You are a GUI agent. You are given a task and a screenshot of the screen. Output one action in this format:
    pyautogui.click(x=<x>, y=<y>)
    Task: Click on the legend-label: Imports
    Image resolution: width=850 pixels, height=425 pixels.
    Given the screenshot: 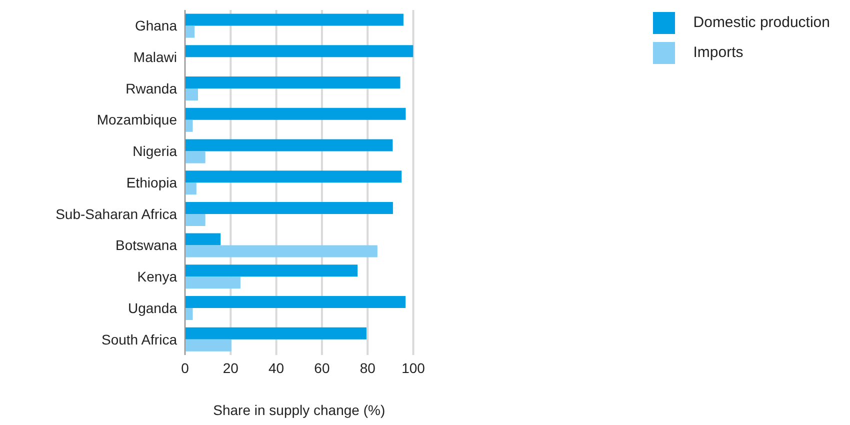 What is the action you would take?
    pyautogui.click(x=718, y=52)
    